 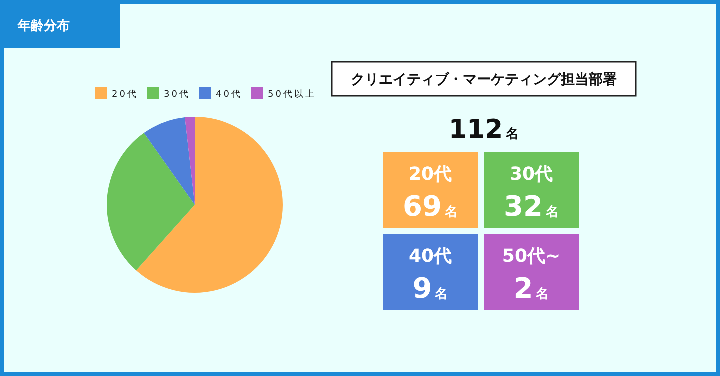 I want to click on category-label: 20代, so click(x=430, y=174).